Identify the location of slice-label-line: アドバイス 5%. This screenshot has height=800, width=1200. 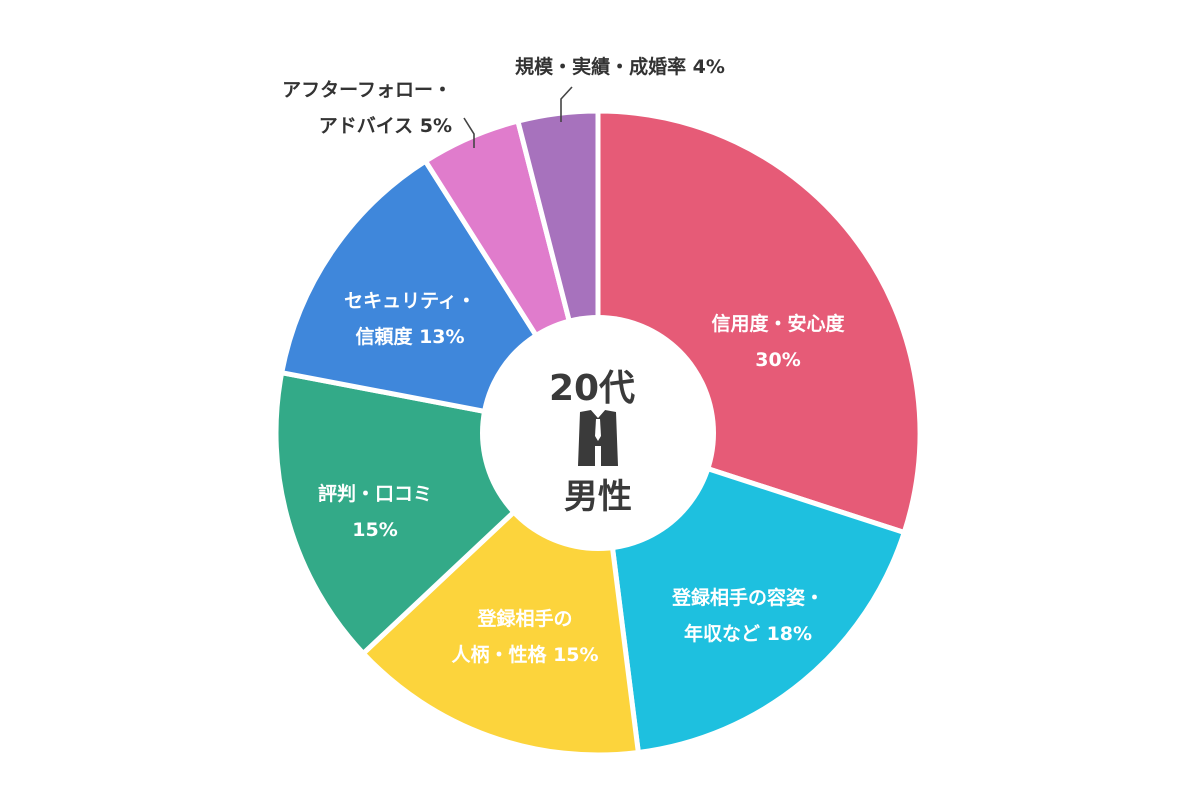
(385, 126).